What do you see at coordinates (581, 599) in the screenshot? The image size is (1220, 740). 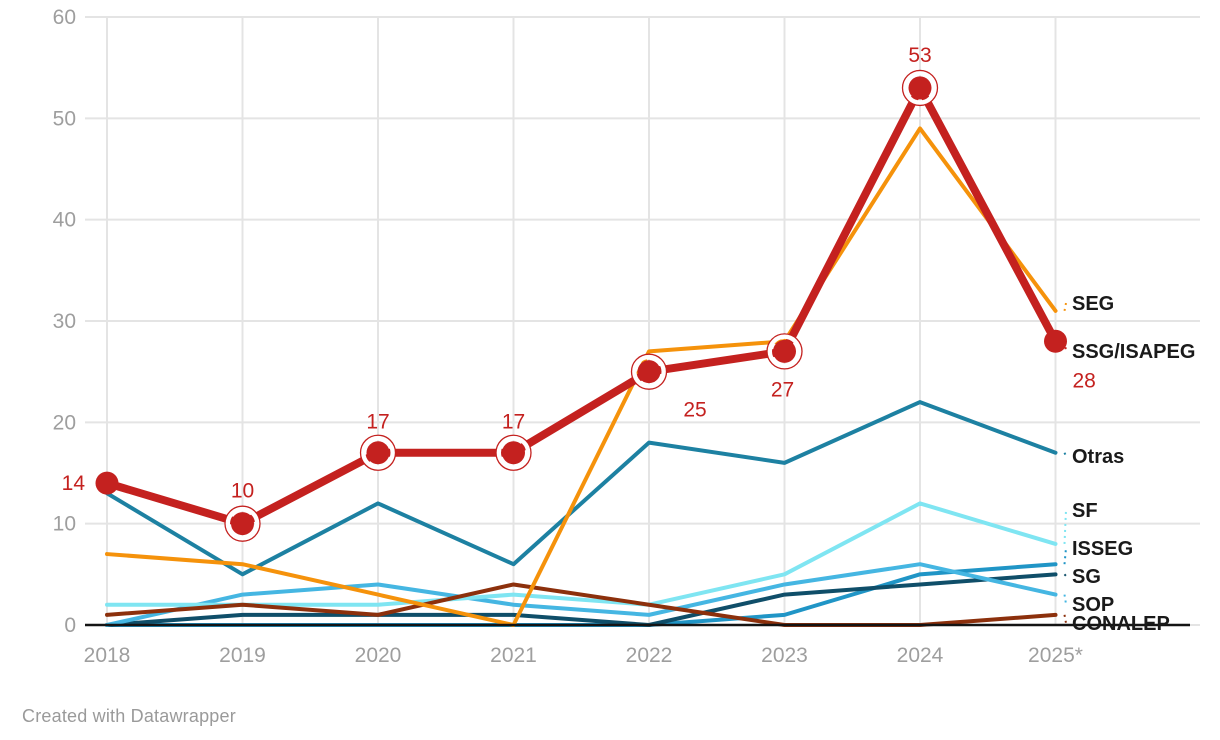 I see `line-sg` at bounding box center [581, 599].